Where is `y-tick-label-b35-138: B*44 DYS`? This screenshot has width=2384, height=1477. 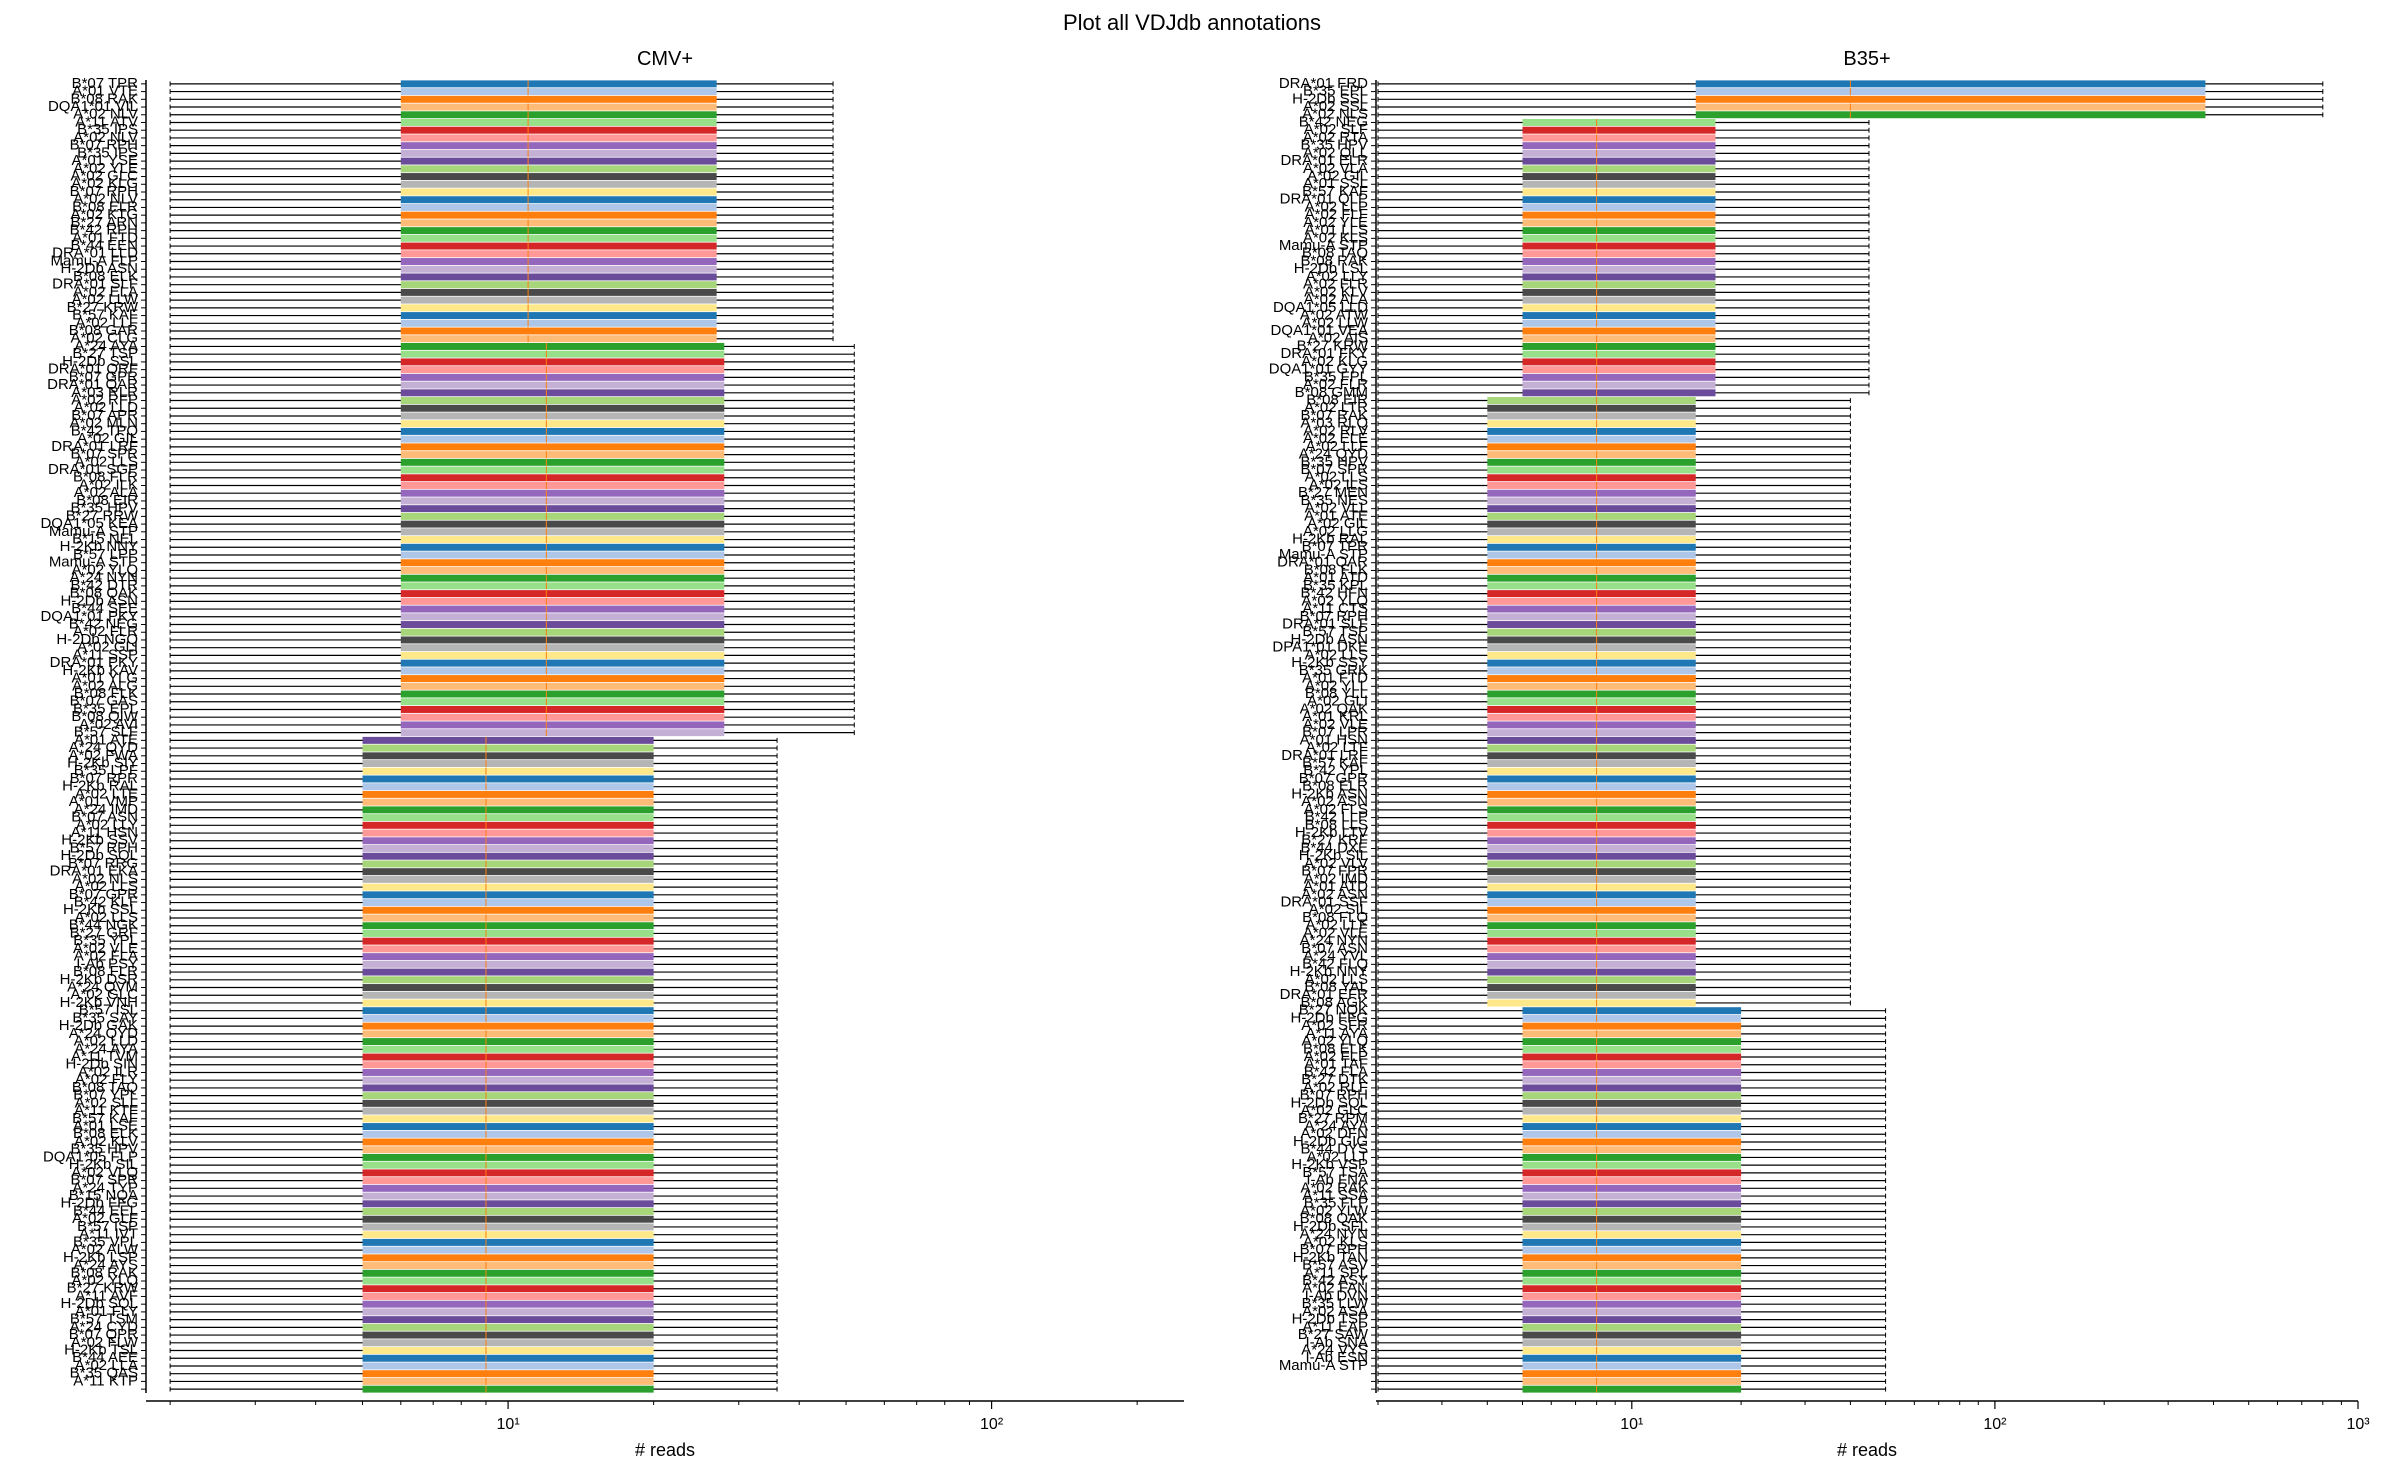
y-tick-label-b35-138: B*44 DYS is located at coordinates (1334, 1149).